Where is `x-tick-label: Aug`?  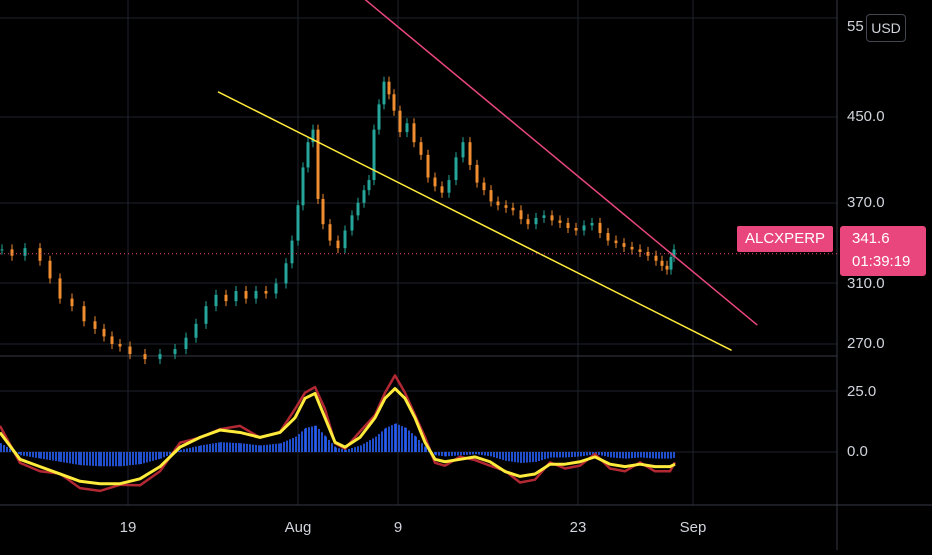 x-tick-label: Aug is located at coordinates (298, 527).